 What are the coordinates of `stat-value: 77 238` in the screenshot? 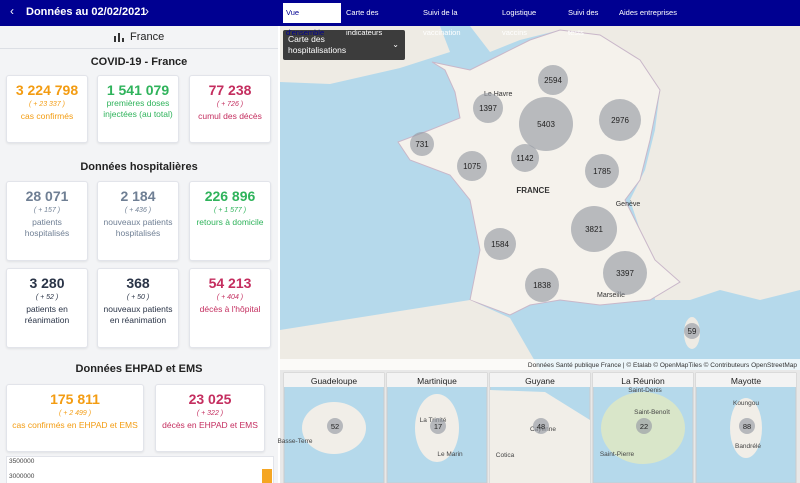 It's located at (230, 90).